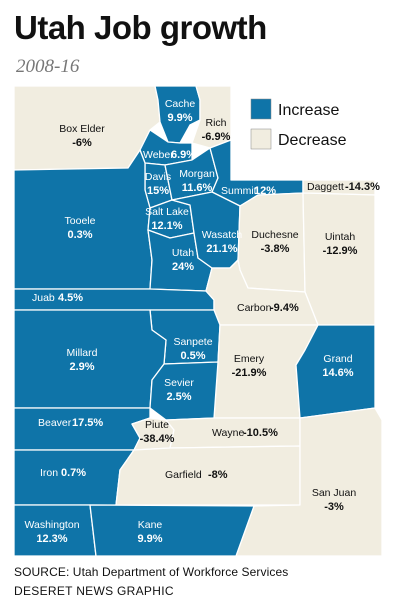  I want to click on county-name-rich: Rich, so click(215, 123).